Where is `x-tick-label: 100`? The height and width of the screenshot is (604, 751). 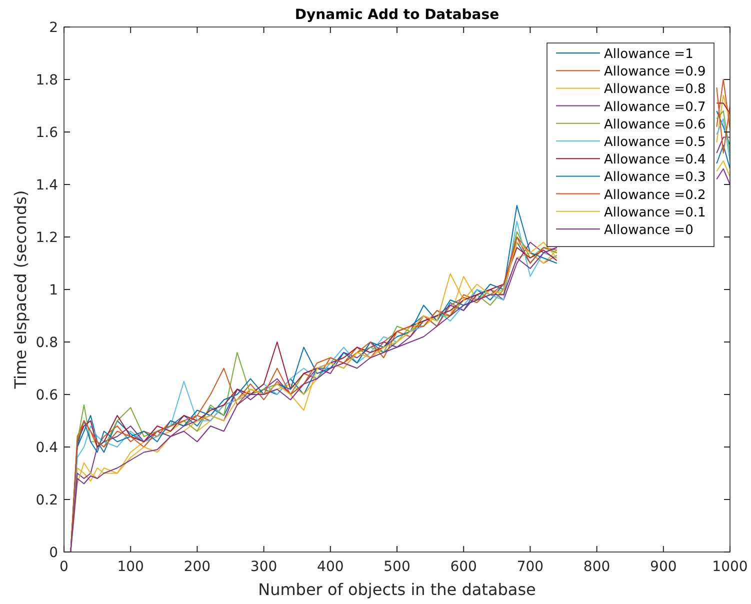 x-tick-label: 100 is located at coordinates (130, 567).